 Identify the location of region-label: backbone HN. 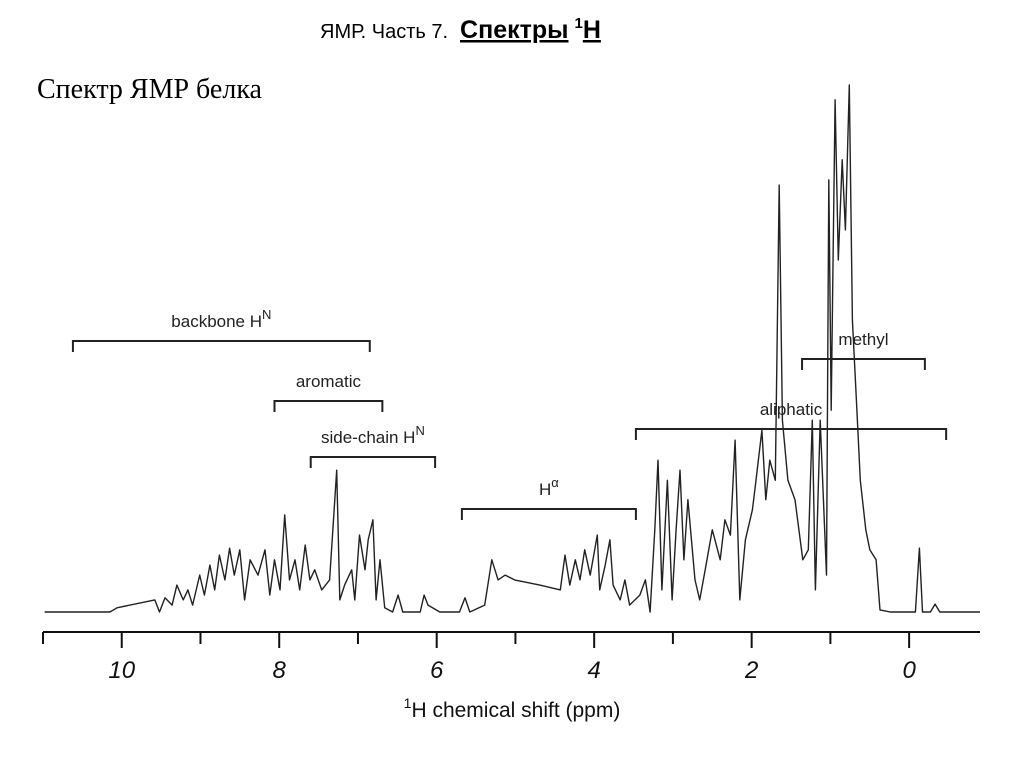
(221, 319).